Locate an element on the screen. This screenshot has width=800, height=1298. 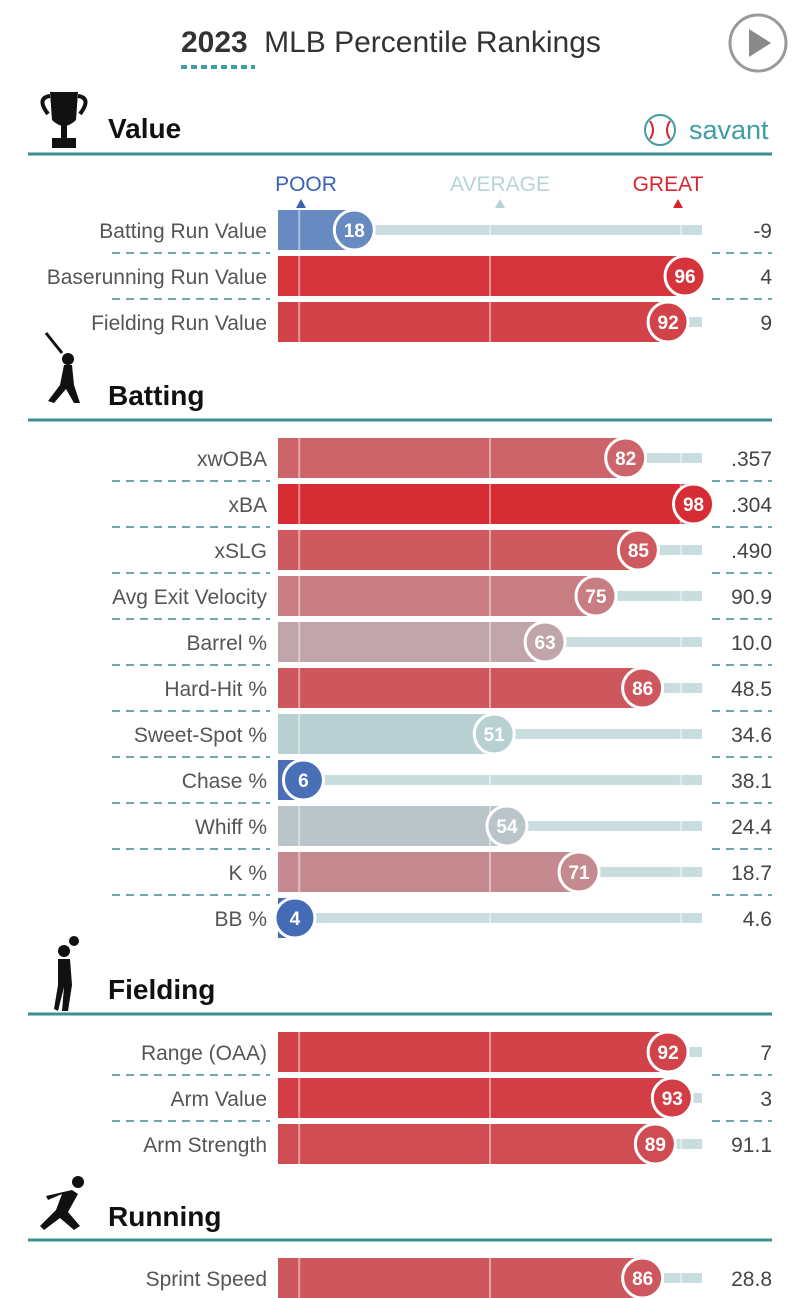
section-title: Batting is located at coordinates (156, 395).